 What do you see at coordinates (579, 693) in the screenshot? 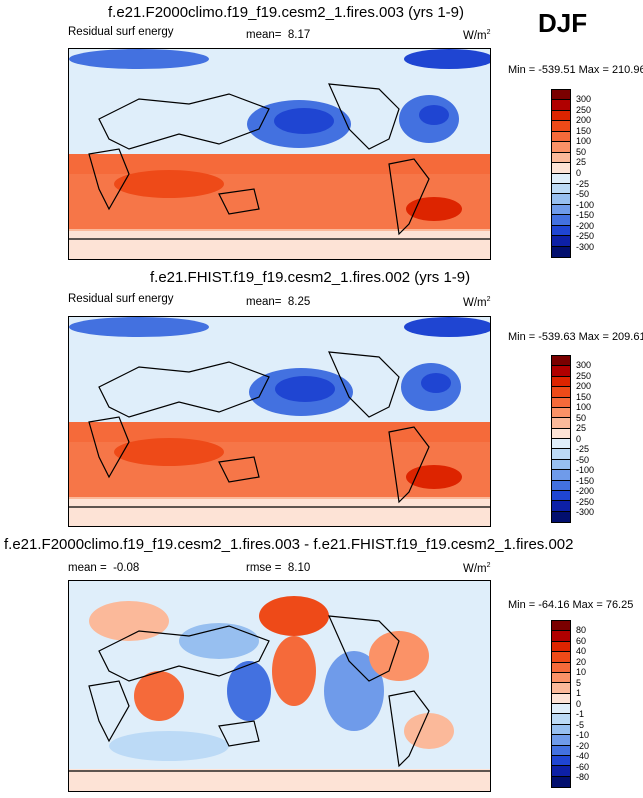
I see `colorbar-tick-label: 1` at bounding box center [579, 693].